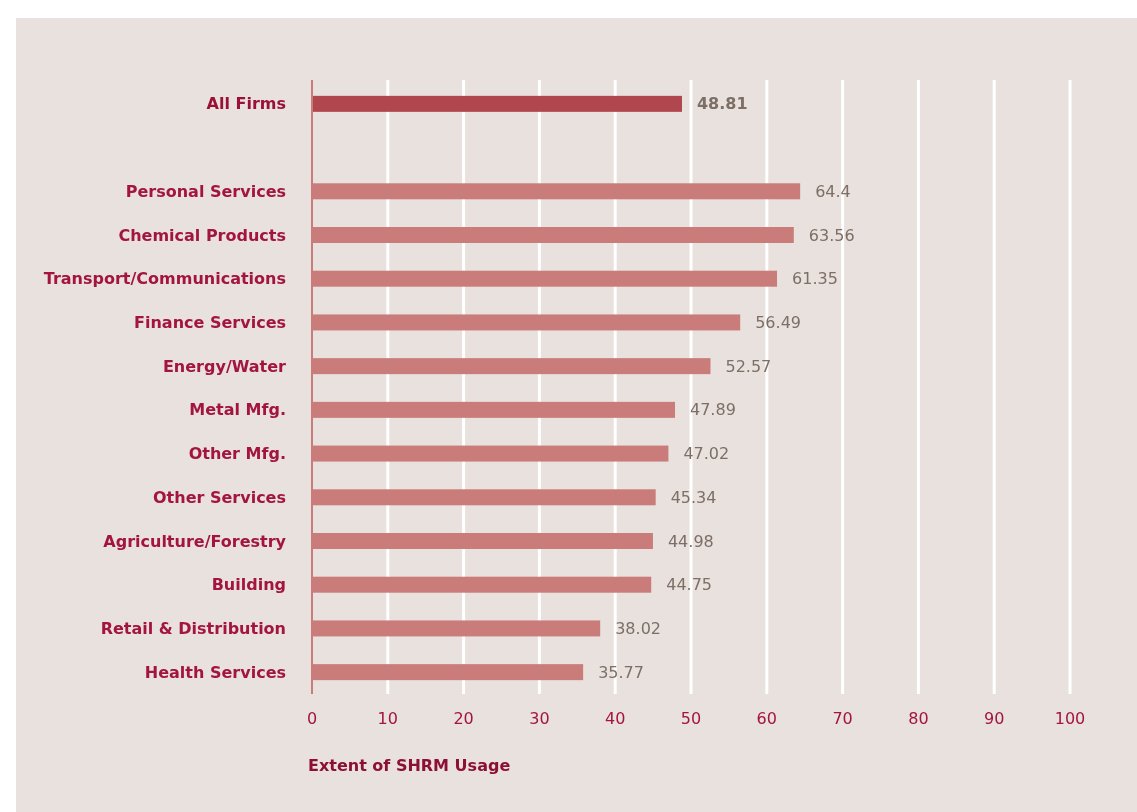  I want to click on data-label: 35.77, so click(621, 672).